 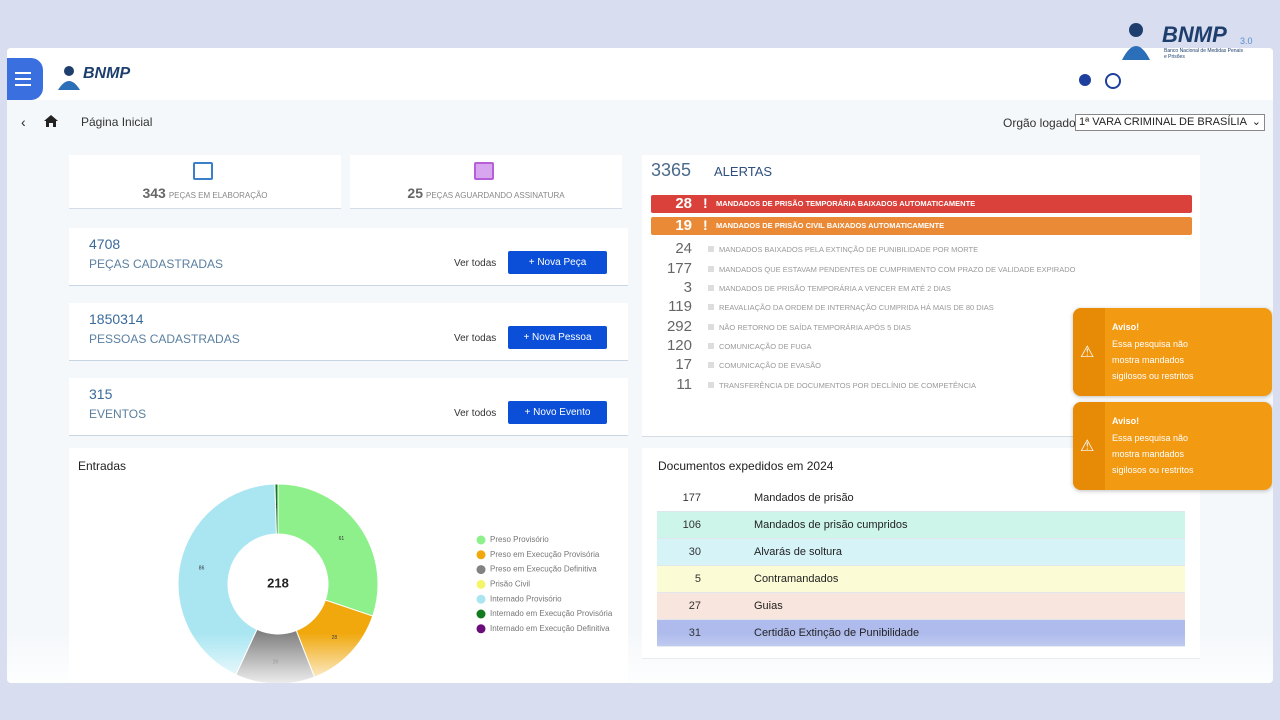 What do you see at coordinates (557, 412) in the screenshot?
I see `card-button: + Novo Evento` at bounding box center [557, 412].